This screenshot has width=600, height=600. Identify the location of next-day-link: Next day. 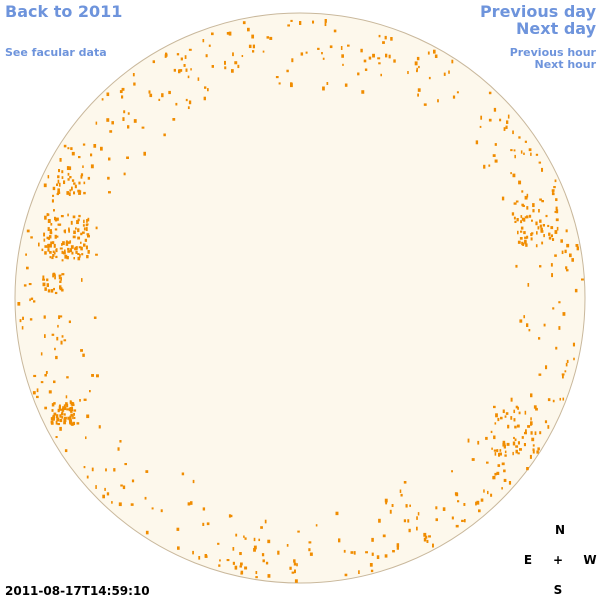
(556, 28).